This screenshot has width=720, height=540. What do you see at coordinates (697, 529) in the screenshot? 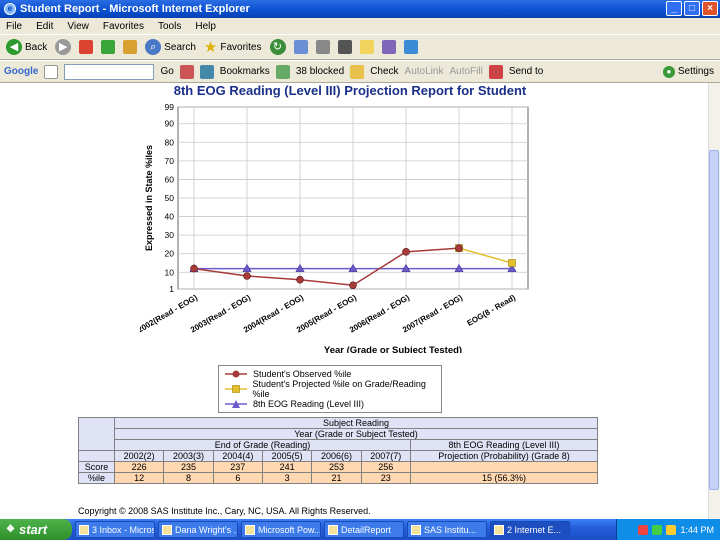
I see `clock: 1:44 PM` at bounding box center [697, 529].